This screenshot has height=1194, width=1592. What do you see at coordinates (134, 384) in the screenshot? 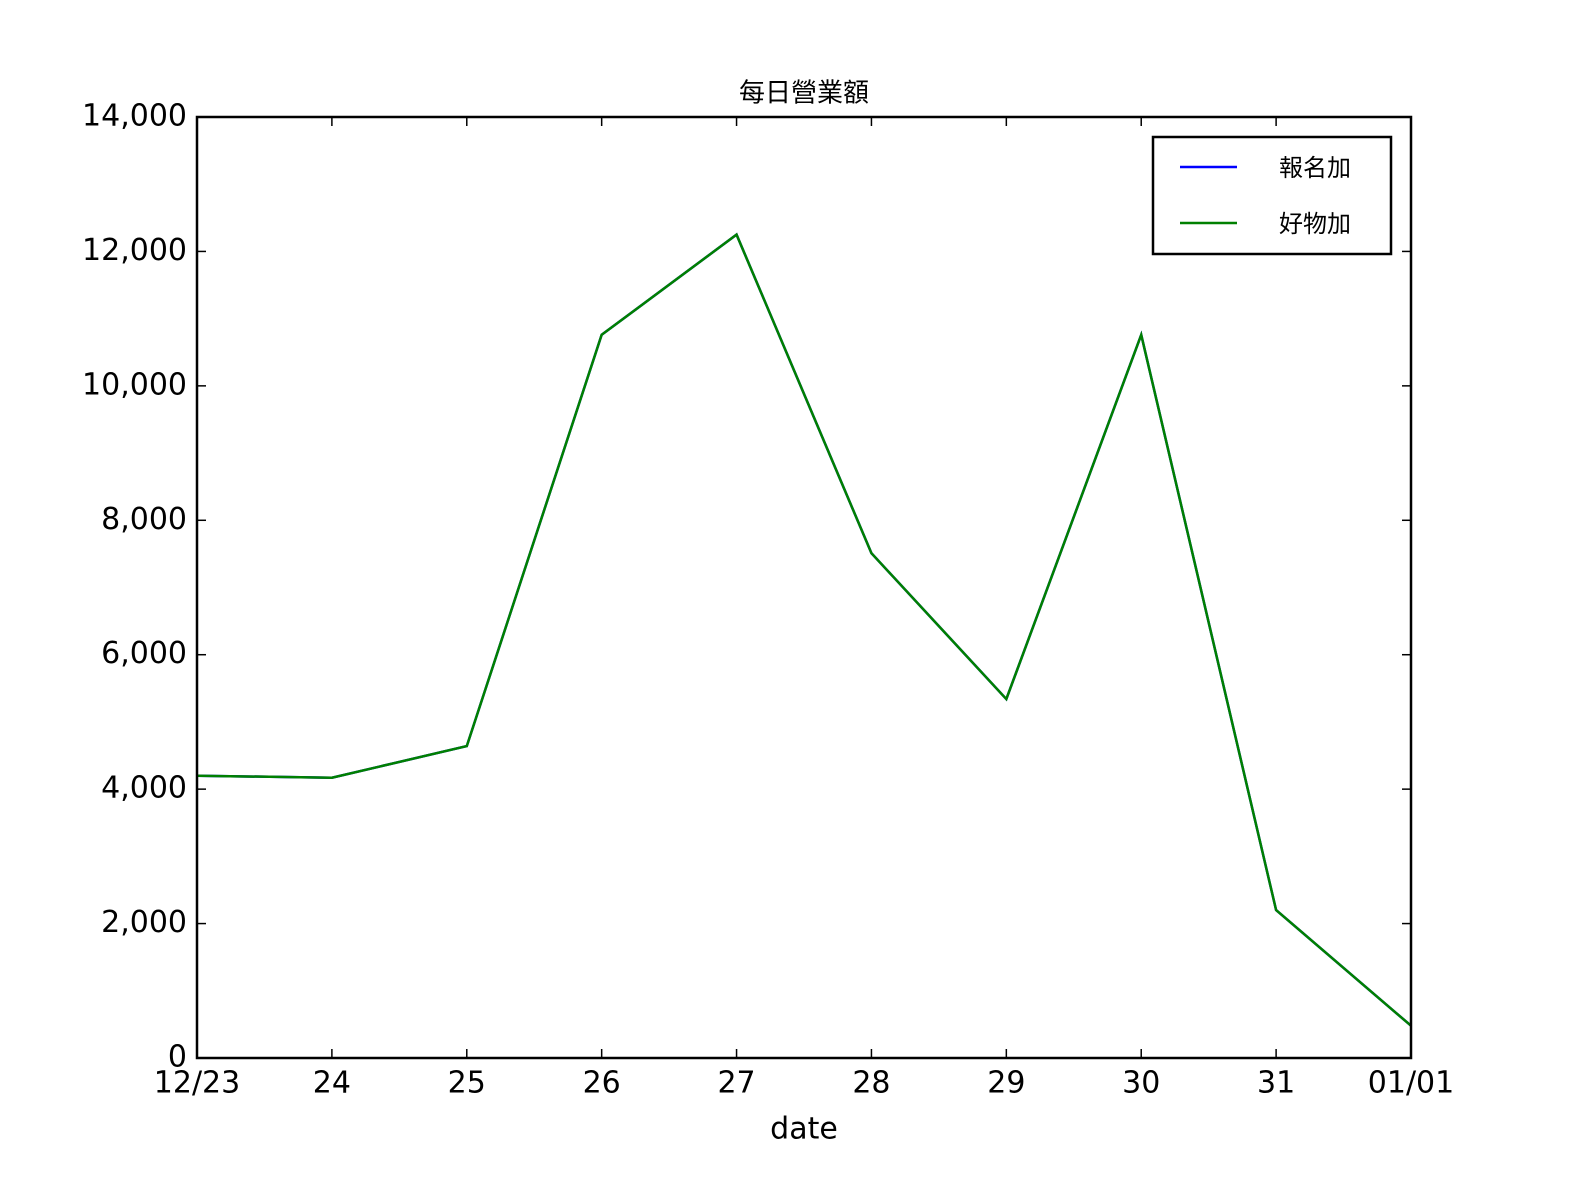
I see `y-tick-label: 10,000` at bounding box center [134, 384].